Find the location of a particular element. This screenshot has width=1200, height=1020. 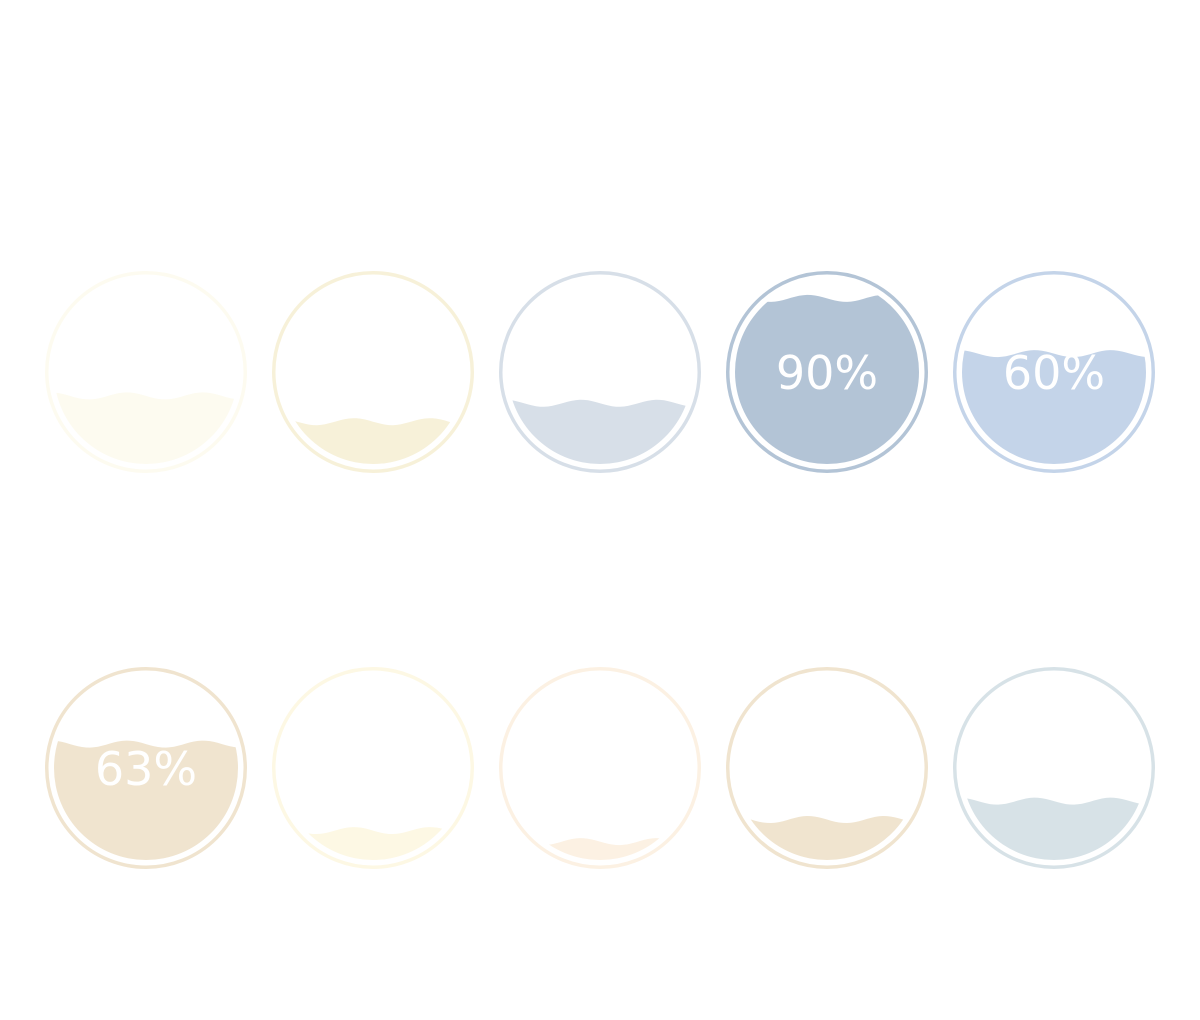

gauge-value-label: 63% is located at coordinates (146, 769).